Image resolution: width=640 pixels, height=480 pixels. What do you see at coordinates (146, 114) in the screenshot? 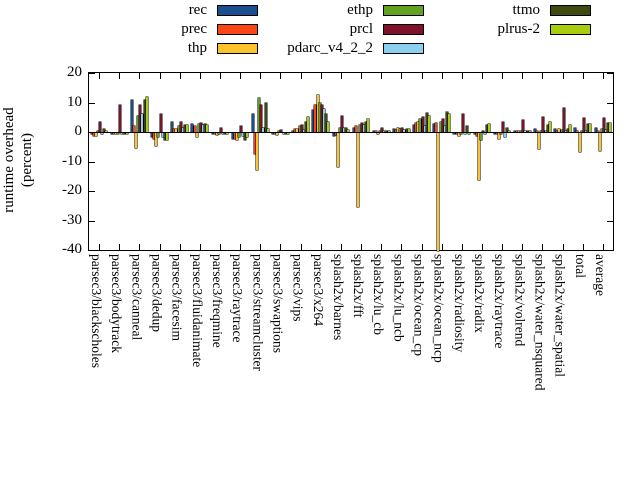
I see `bar-plrus-2-parsec3-canneal` at bounding box center [146, 114].